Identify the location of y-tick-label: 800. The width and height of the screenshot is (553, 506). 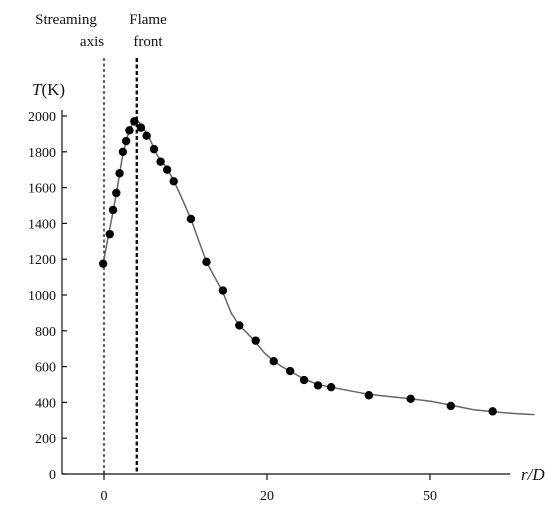
(45, 332).